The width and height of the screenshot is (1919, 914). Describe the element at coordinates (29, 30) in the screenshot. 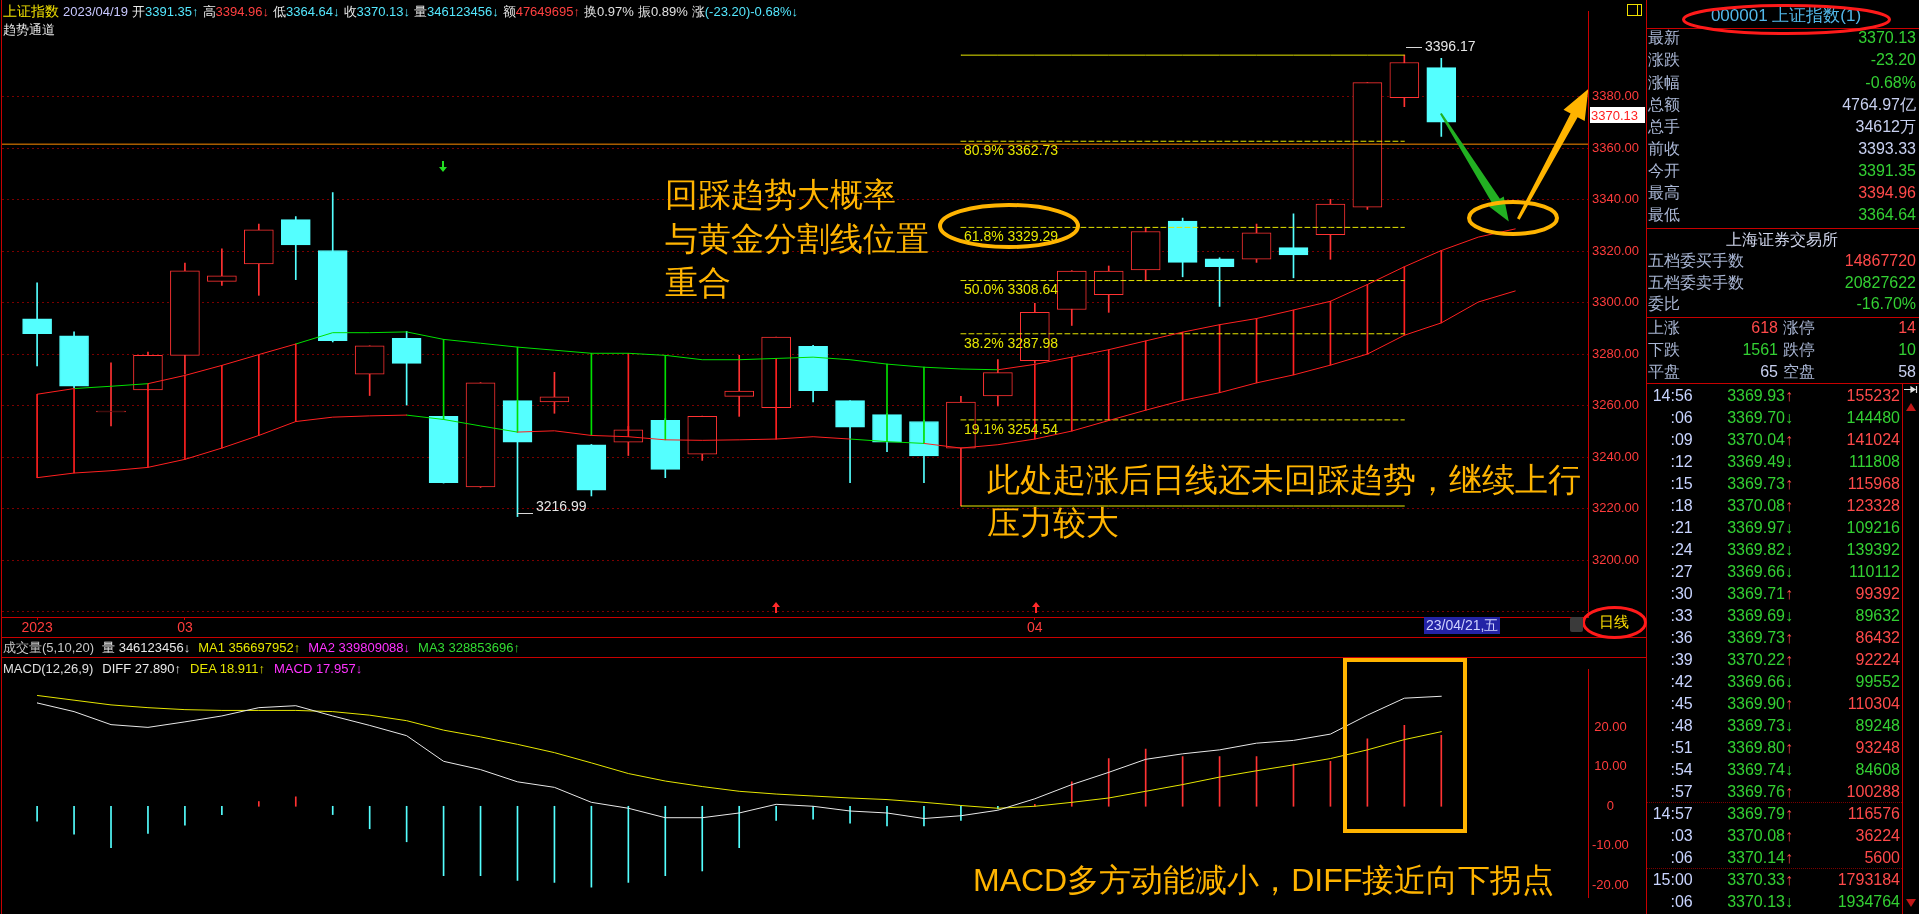

I see `annotation: 趋势通道` at that location.